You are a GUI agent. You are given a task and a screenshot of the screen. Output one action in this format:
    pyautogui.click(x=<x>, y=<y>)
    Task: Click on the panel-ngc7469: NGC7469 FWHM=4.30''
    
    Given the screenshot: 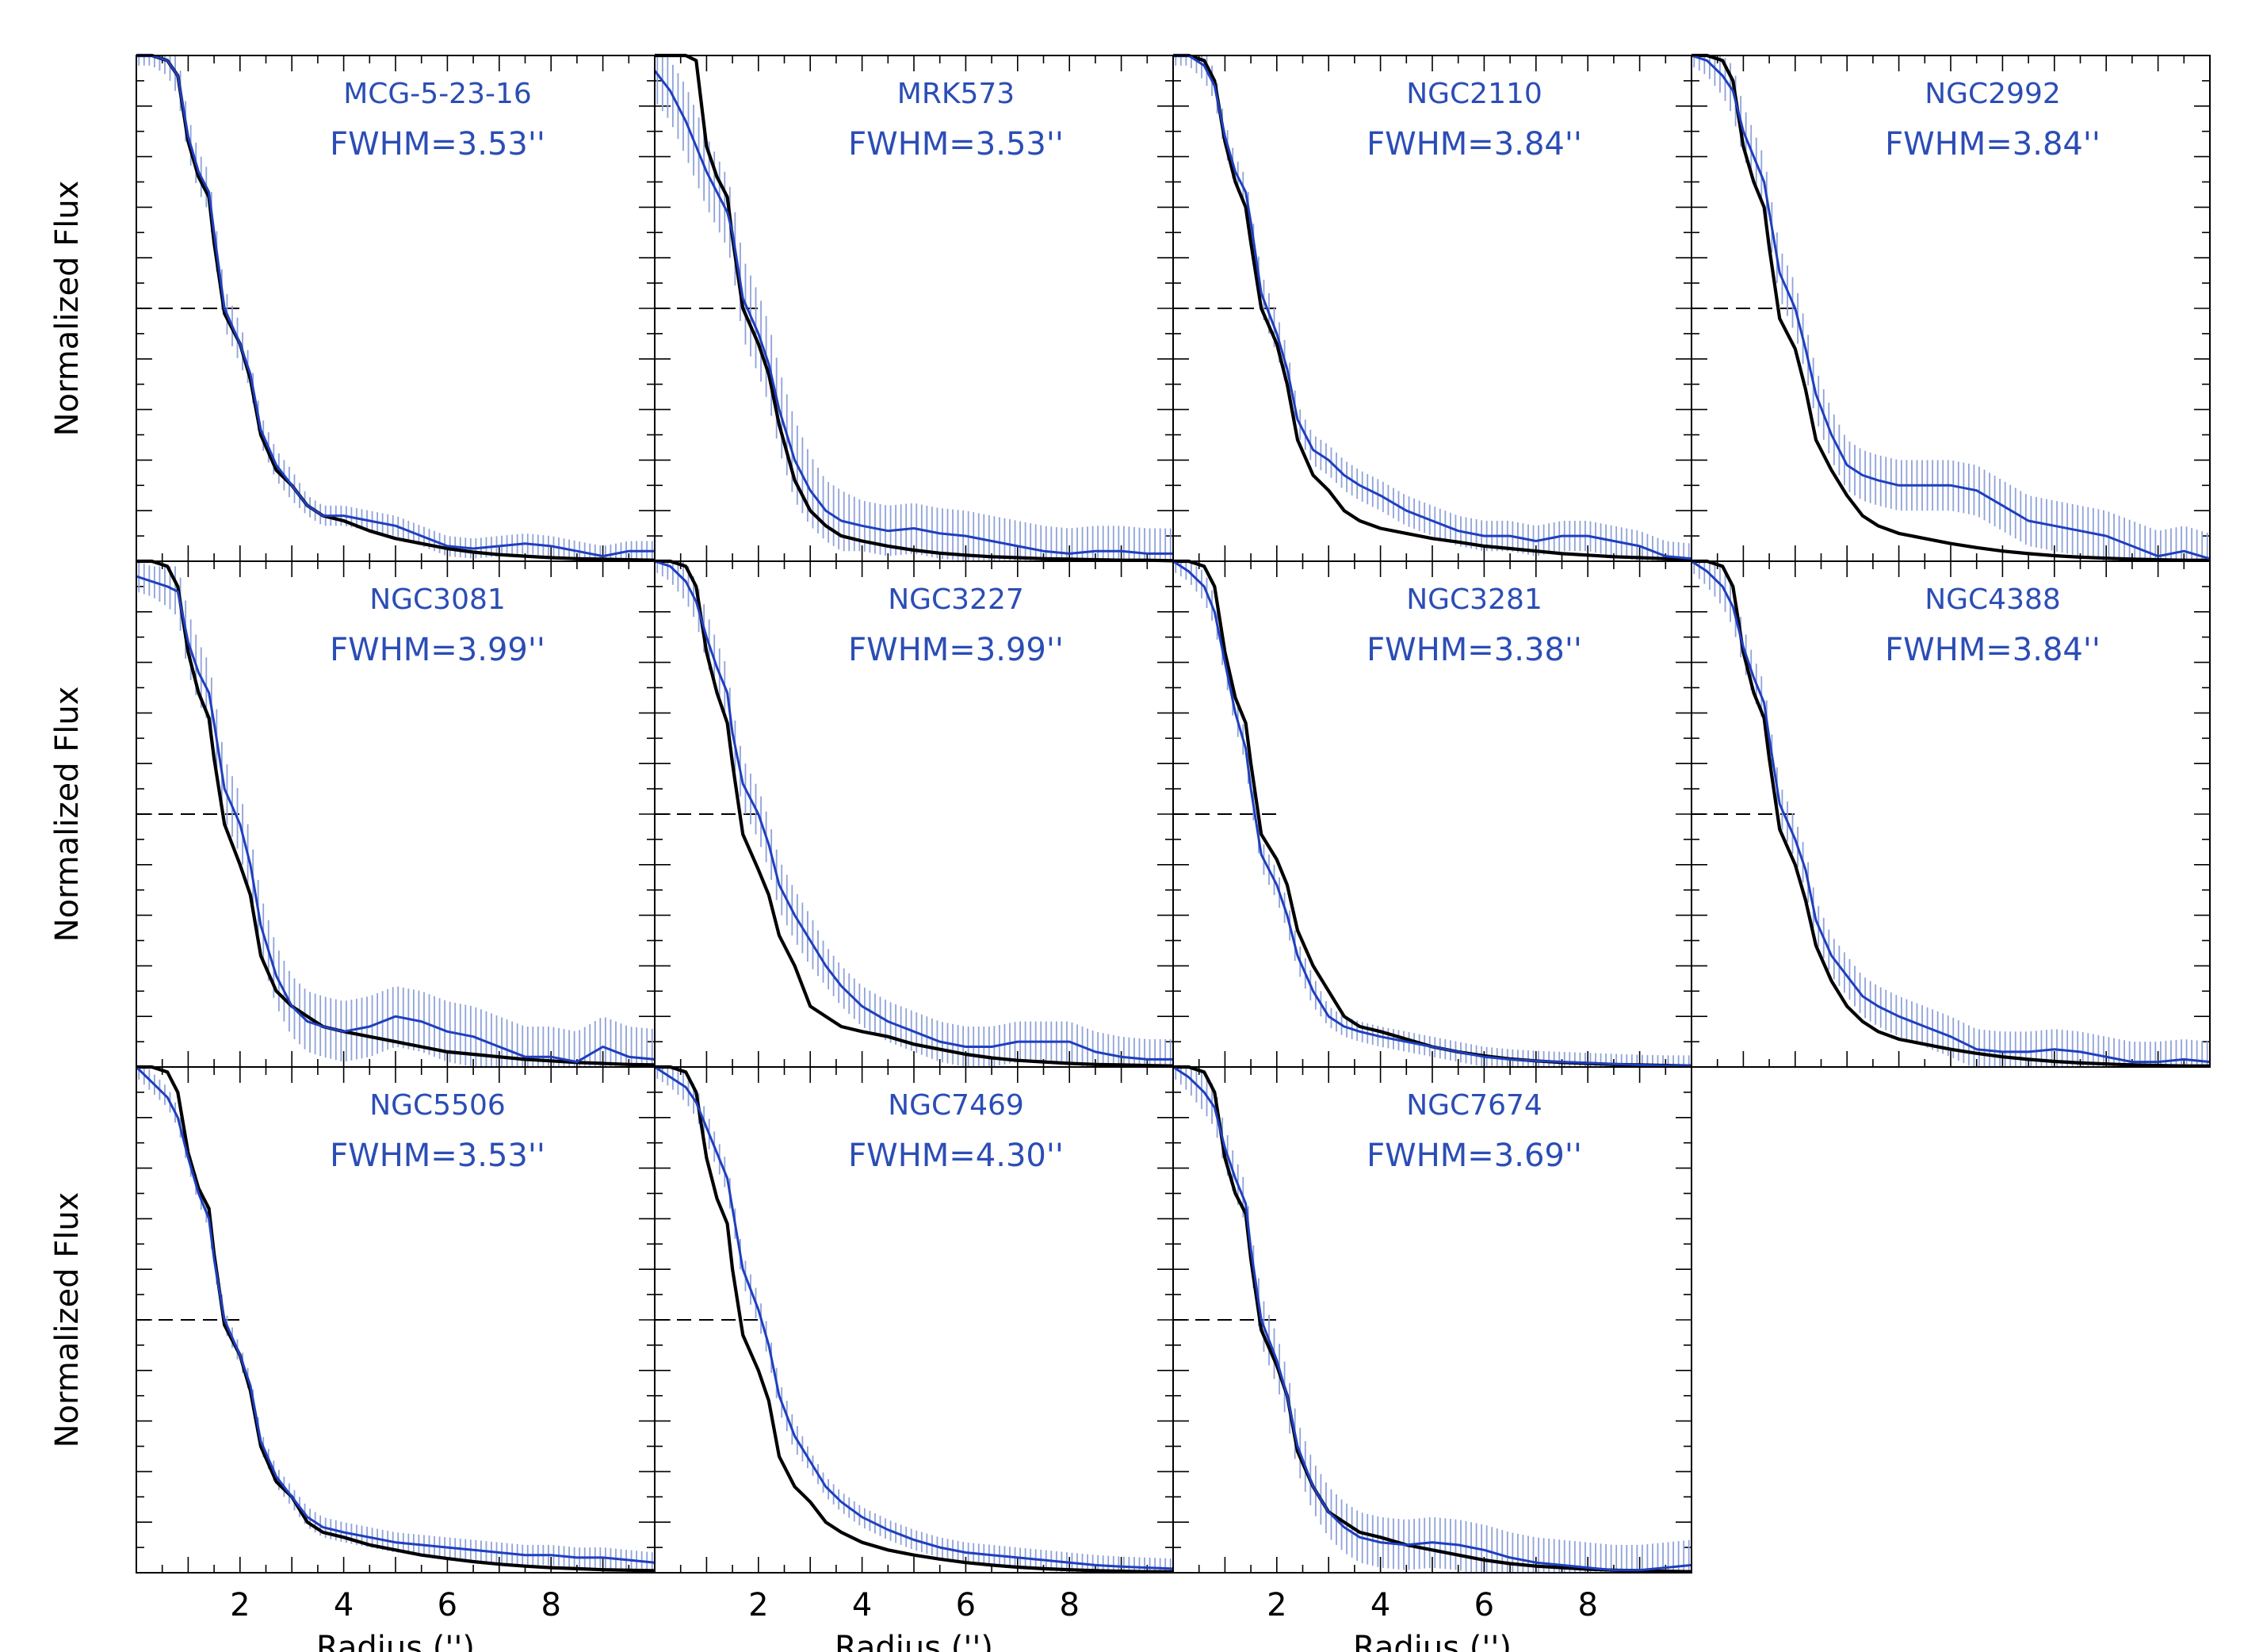 What is the action you would take?
    pyautogui.click(x=914, y=1320)
    